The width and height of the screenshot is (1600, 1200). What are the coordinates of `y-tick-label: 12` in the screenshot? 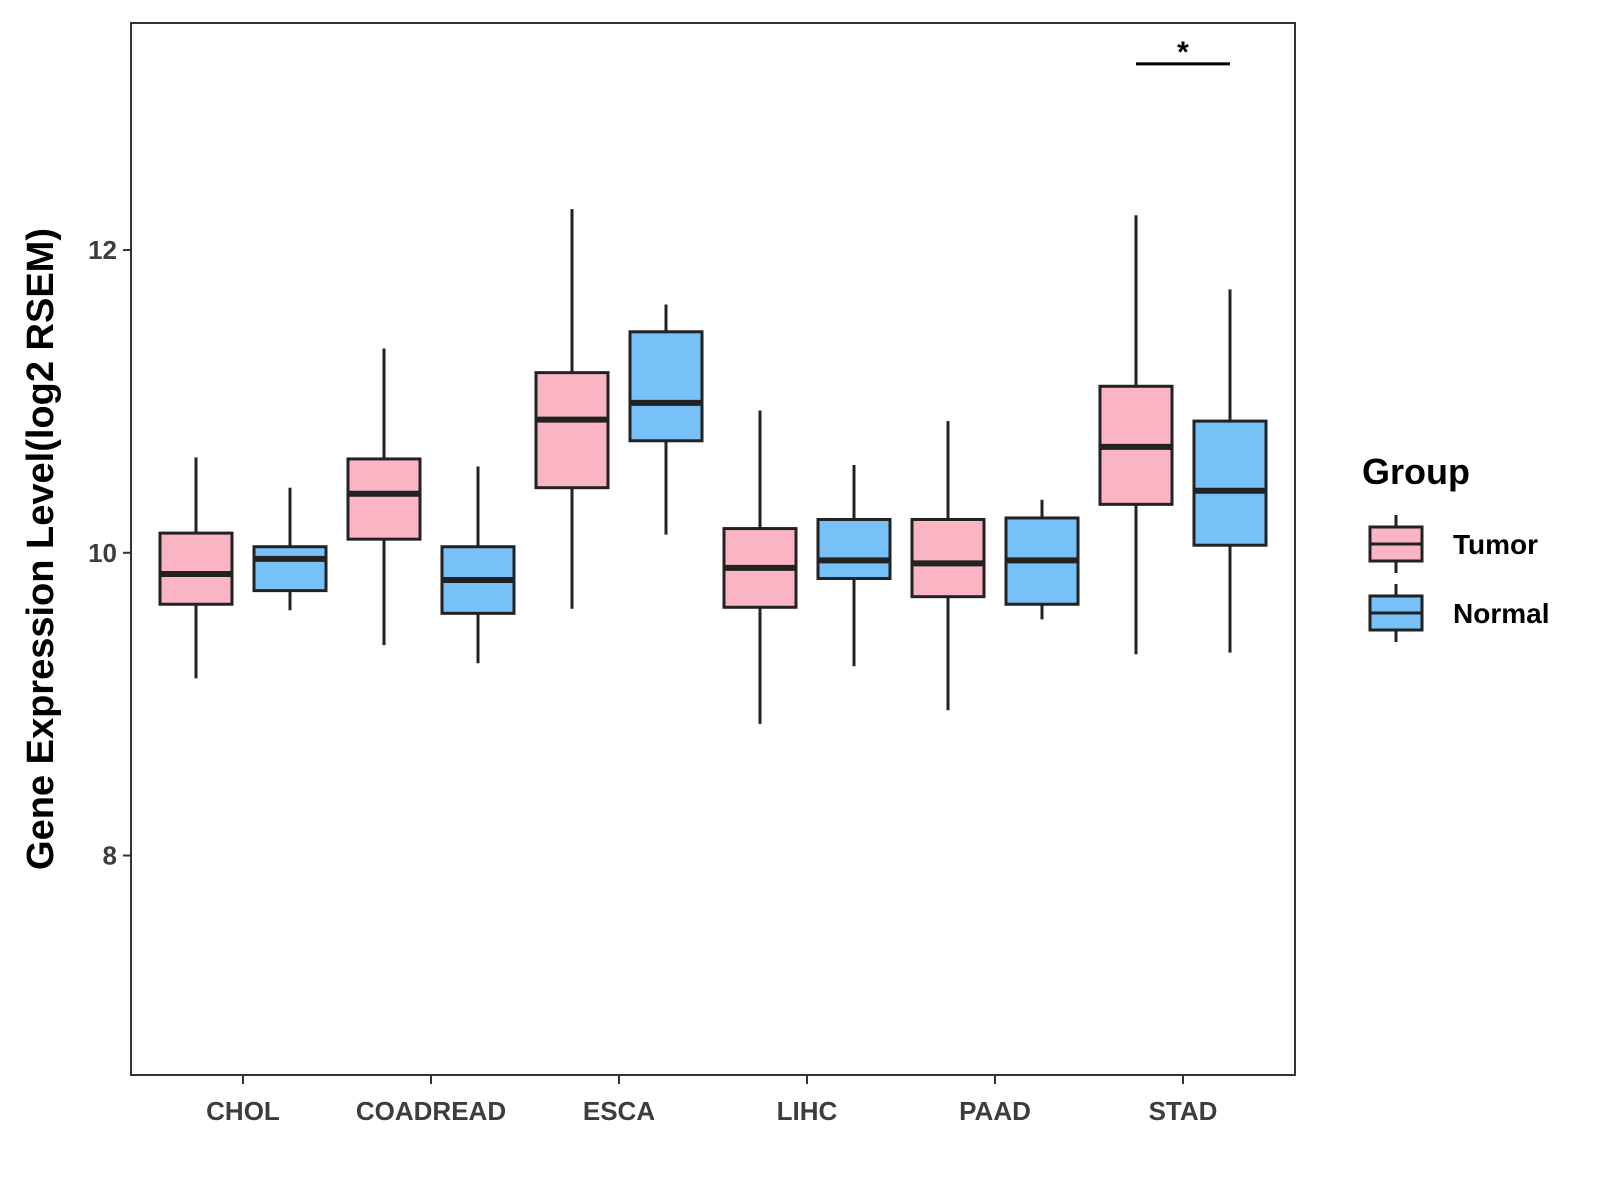 It's located at (102, 250).